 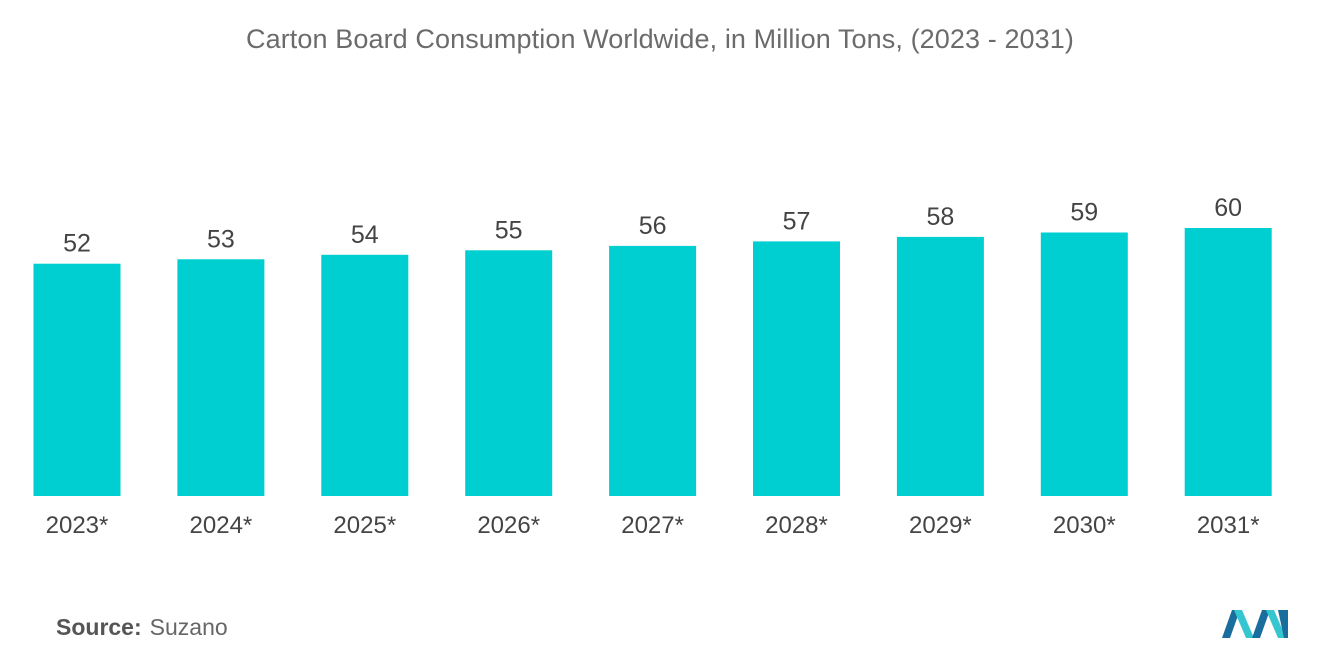 What do you see at coordinates (509, 230) in the screenshot?
I see `data-label: 55` at bounding box center [509, 230].